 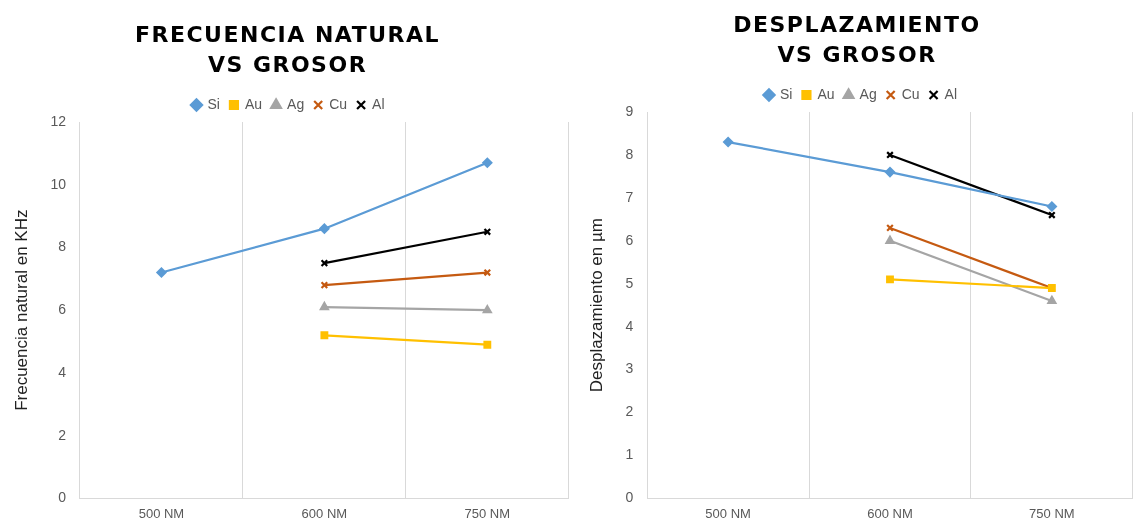 What do you see at coordinates (596, 305) in the screenshot?
I see `y-axis-title: Desplazamiento en µm` at bounding box center [596, 305].